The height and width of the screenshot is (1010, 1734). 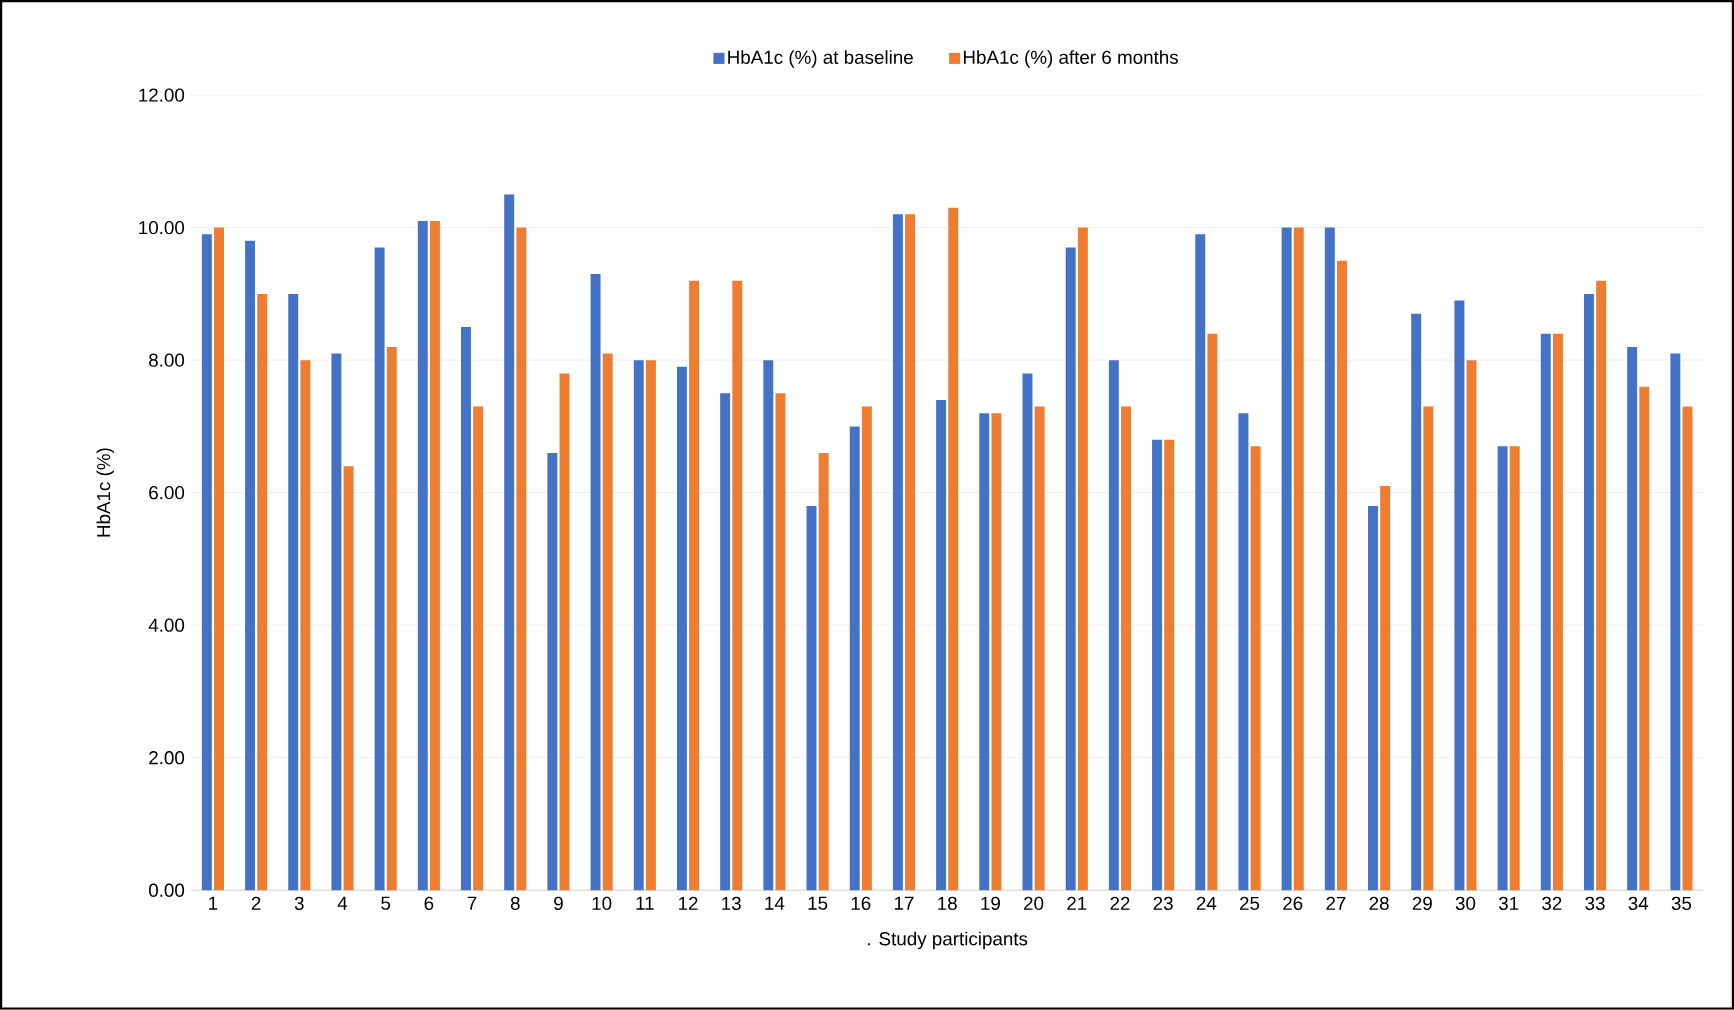 I want to click on x-tick-label: 17, so click(x=904, y=903).